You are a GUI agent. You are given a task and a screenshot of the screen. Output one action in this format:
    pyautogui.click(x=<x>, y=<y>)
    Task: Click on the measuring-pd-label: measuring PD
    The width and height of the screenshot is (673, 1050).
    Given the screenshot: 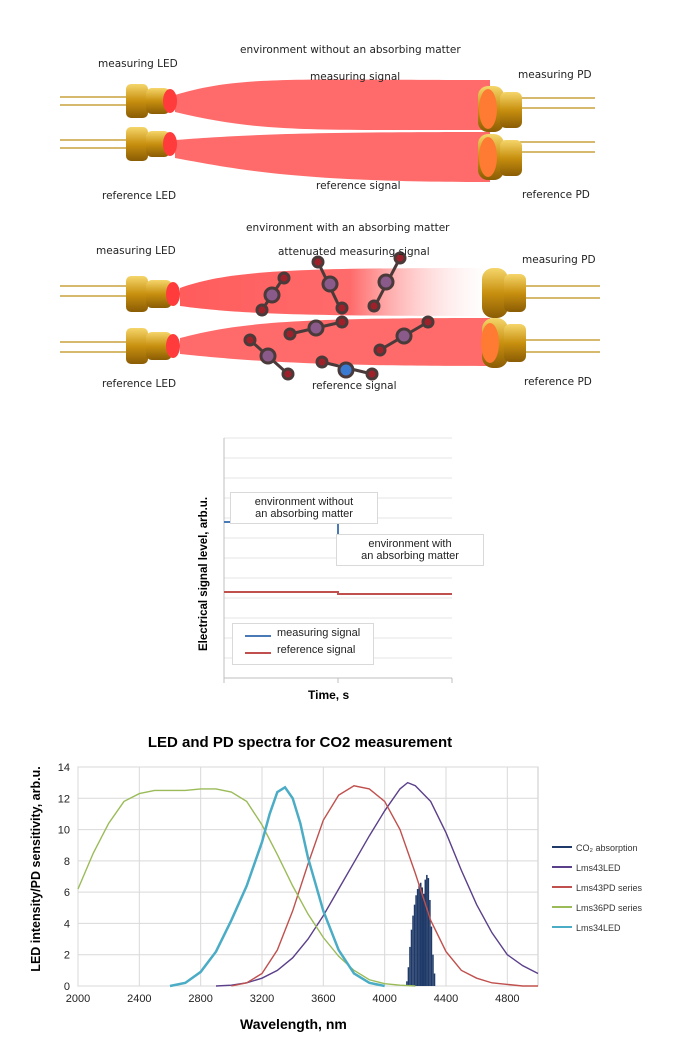 What is the action you would take?
    pyautogui.click(x=555, y=75)
    